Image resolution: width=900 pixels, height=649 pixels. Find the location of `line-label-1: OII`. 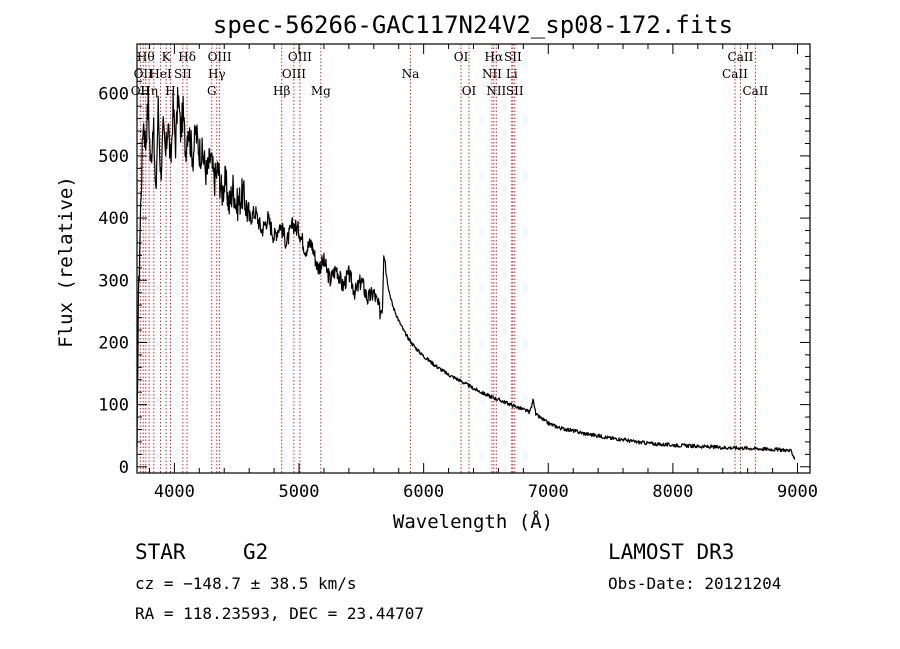

line-label-1: OII is located at coordinates (144, 74).